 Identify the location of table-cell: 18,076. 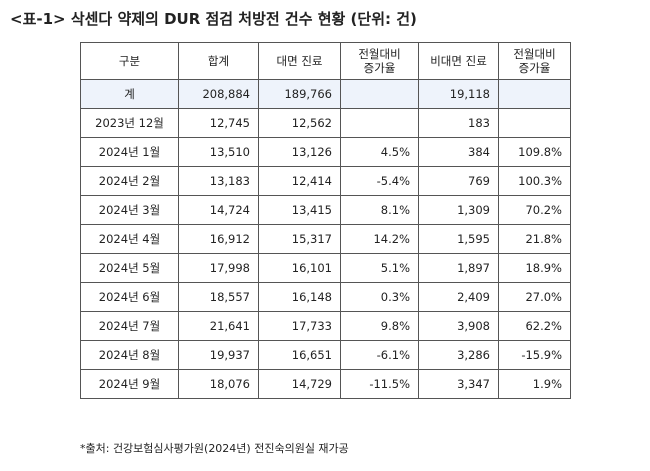
(218, 384).